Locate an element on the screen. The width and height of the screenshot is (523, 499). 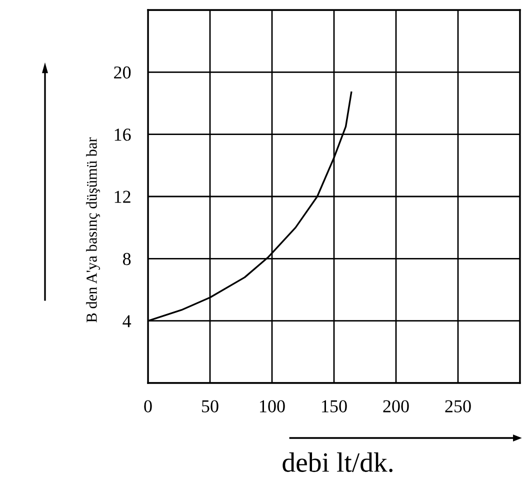
x-axis-title: debi lt/dk. is located at coordinates (337, 462).